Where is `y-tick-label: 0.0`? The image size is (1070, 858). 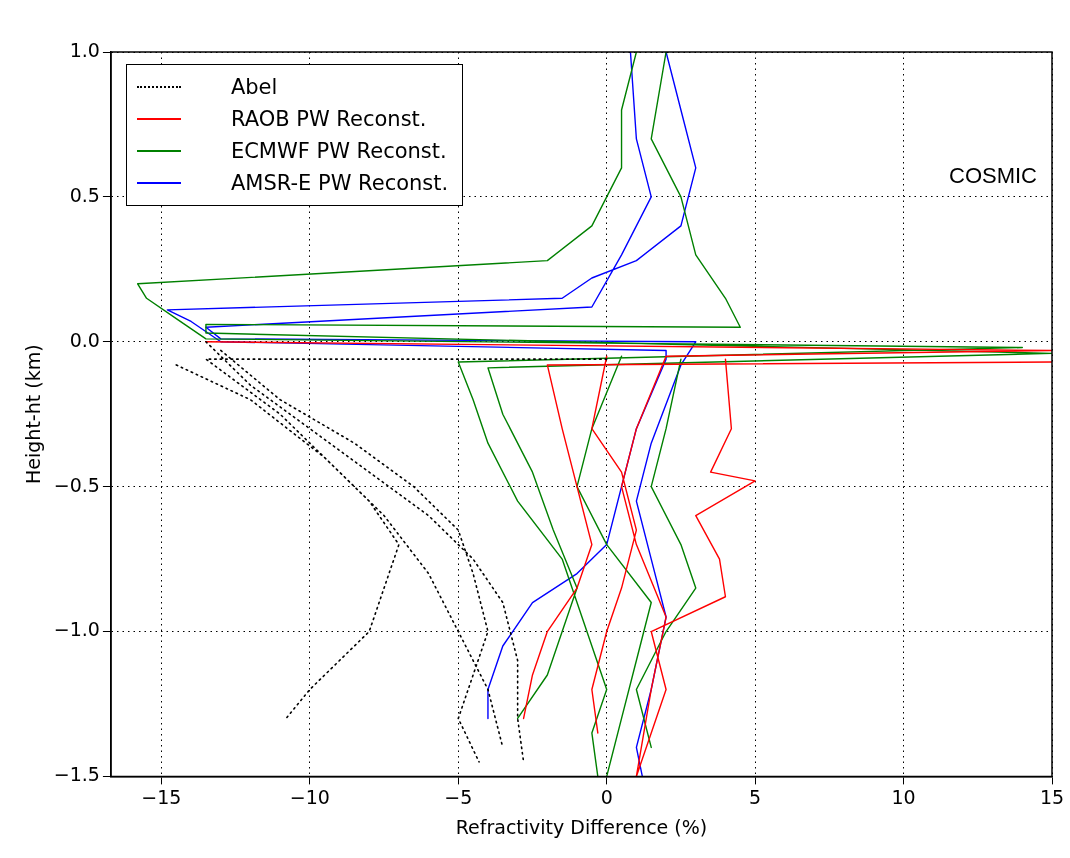 y-tick-label: 0.0 is located at coordinates (84, 339).